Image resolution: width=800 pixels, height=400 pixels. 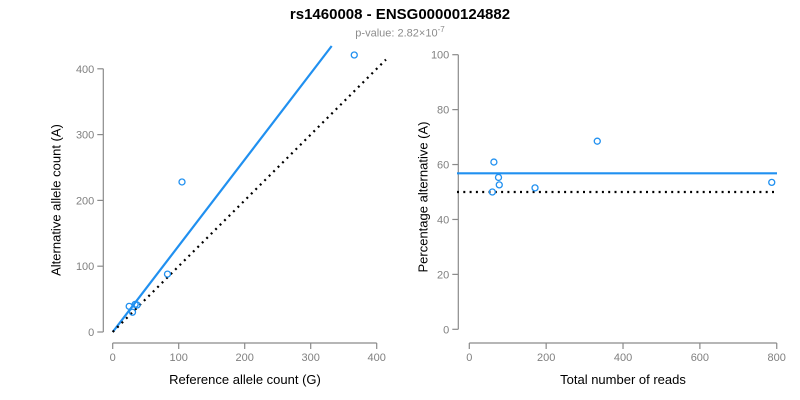 I want to click on pvalue-subtitle: p-value: 2.82×10-7, so click(x=400, y=32).